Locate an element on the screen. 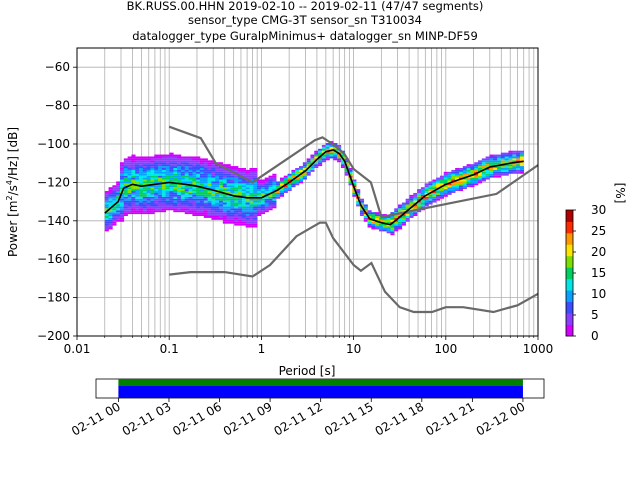 Image resolution: width=640 pixels, height=480 pixels. y-axis-label: Power [m2/s4/Hz] [dB] is located at coordinates (12, 192).